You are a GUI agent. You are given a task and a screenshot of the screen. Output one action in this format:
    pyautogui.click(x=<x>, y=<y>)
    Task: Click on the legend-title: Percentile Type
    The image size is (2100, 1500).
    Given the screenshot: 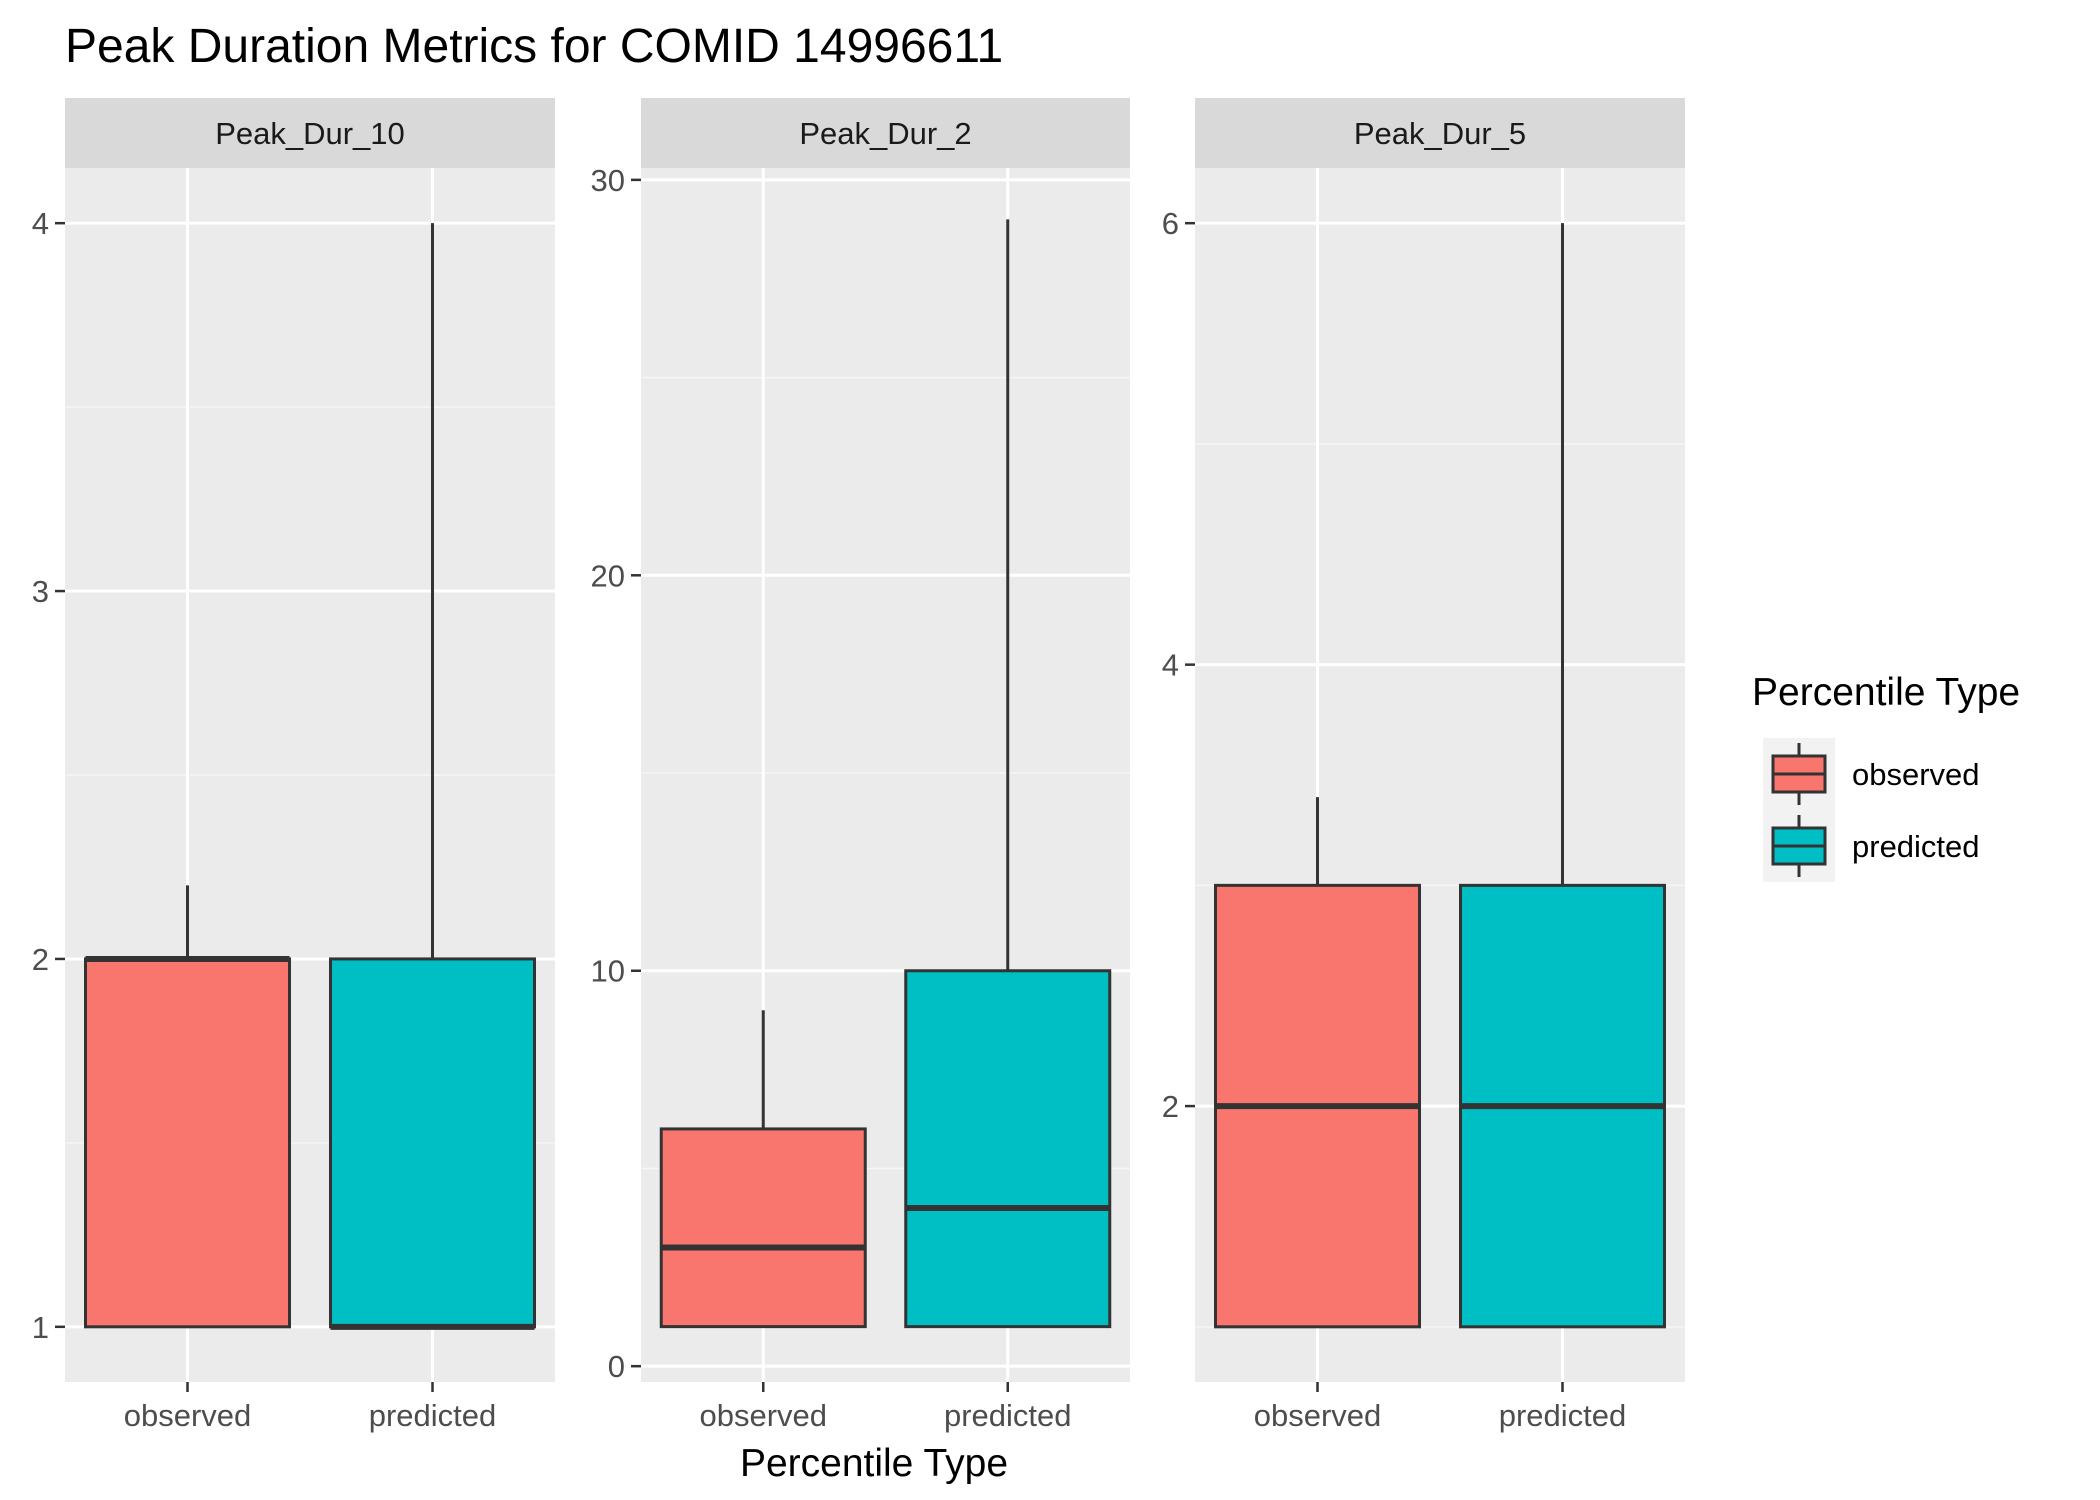 What is the action you would take?
    pyautogui.click(x=1886, y=692)
    